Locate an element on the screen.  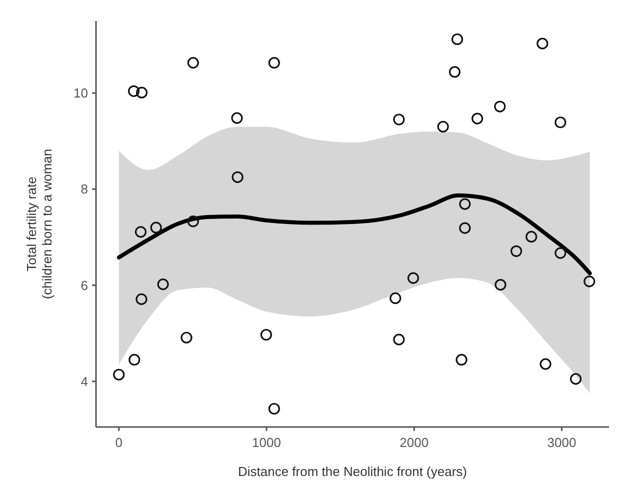
x-axis-title: Distance from the Neolithic front (years) is located at coordinates (353, 471).